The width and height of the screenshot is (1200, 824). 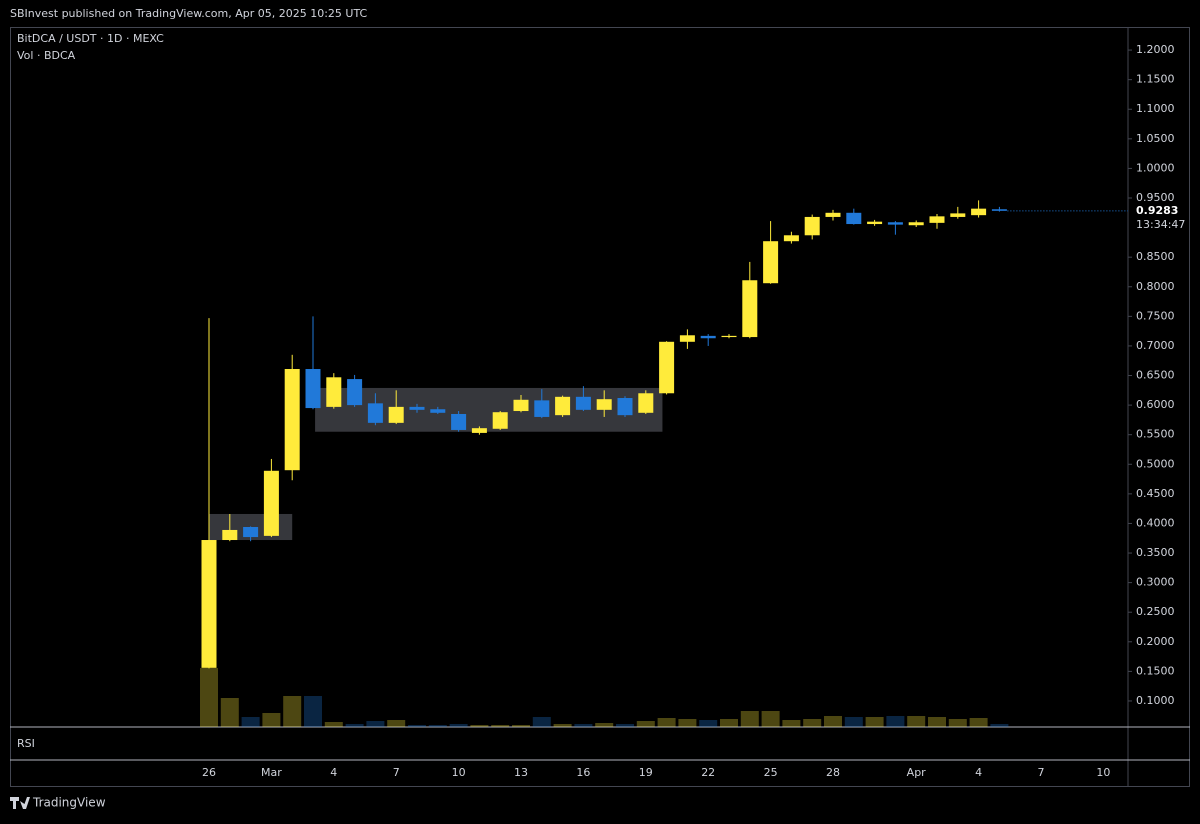 What do you see at coordinates (917, 772) in the screenshot?
I see `x-tick-label: Apr` at bounding box center [917, 772].